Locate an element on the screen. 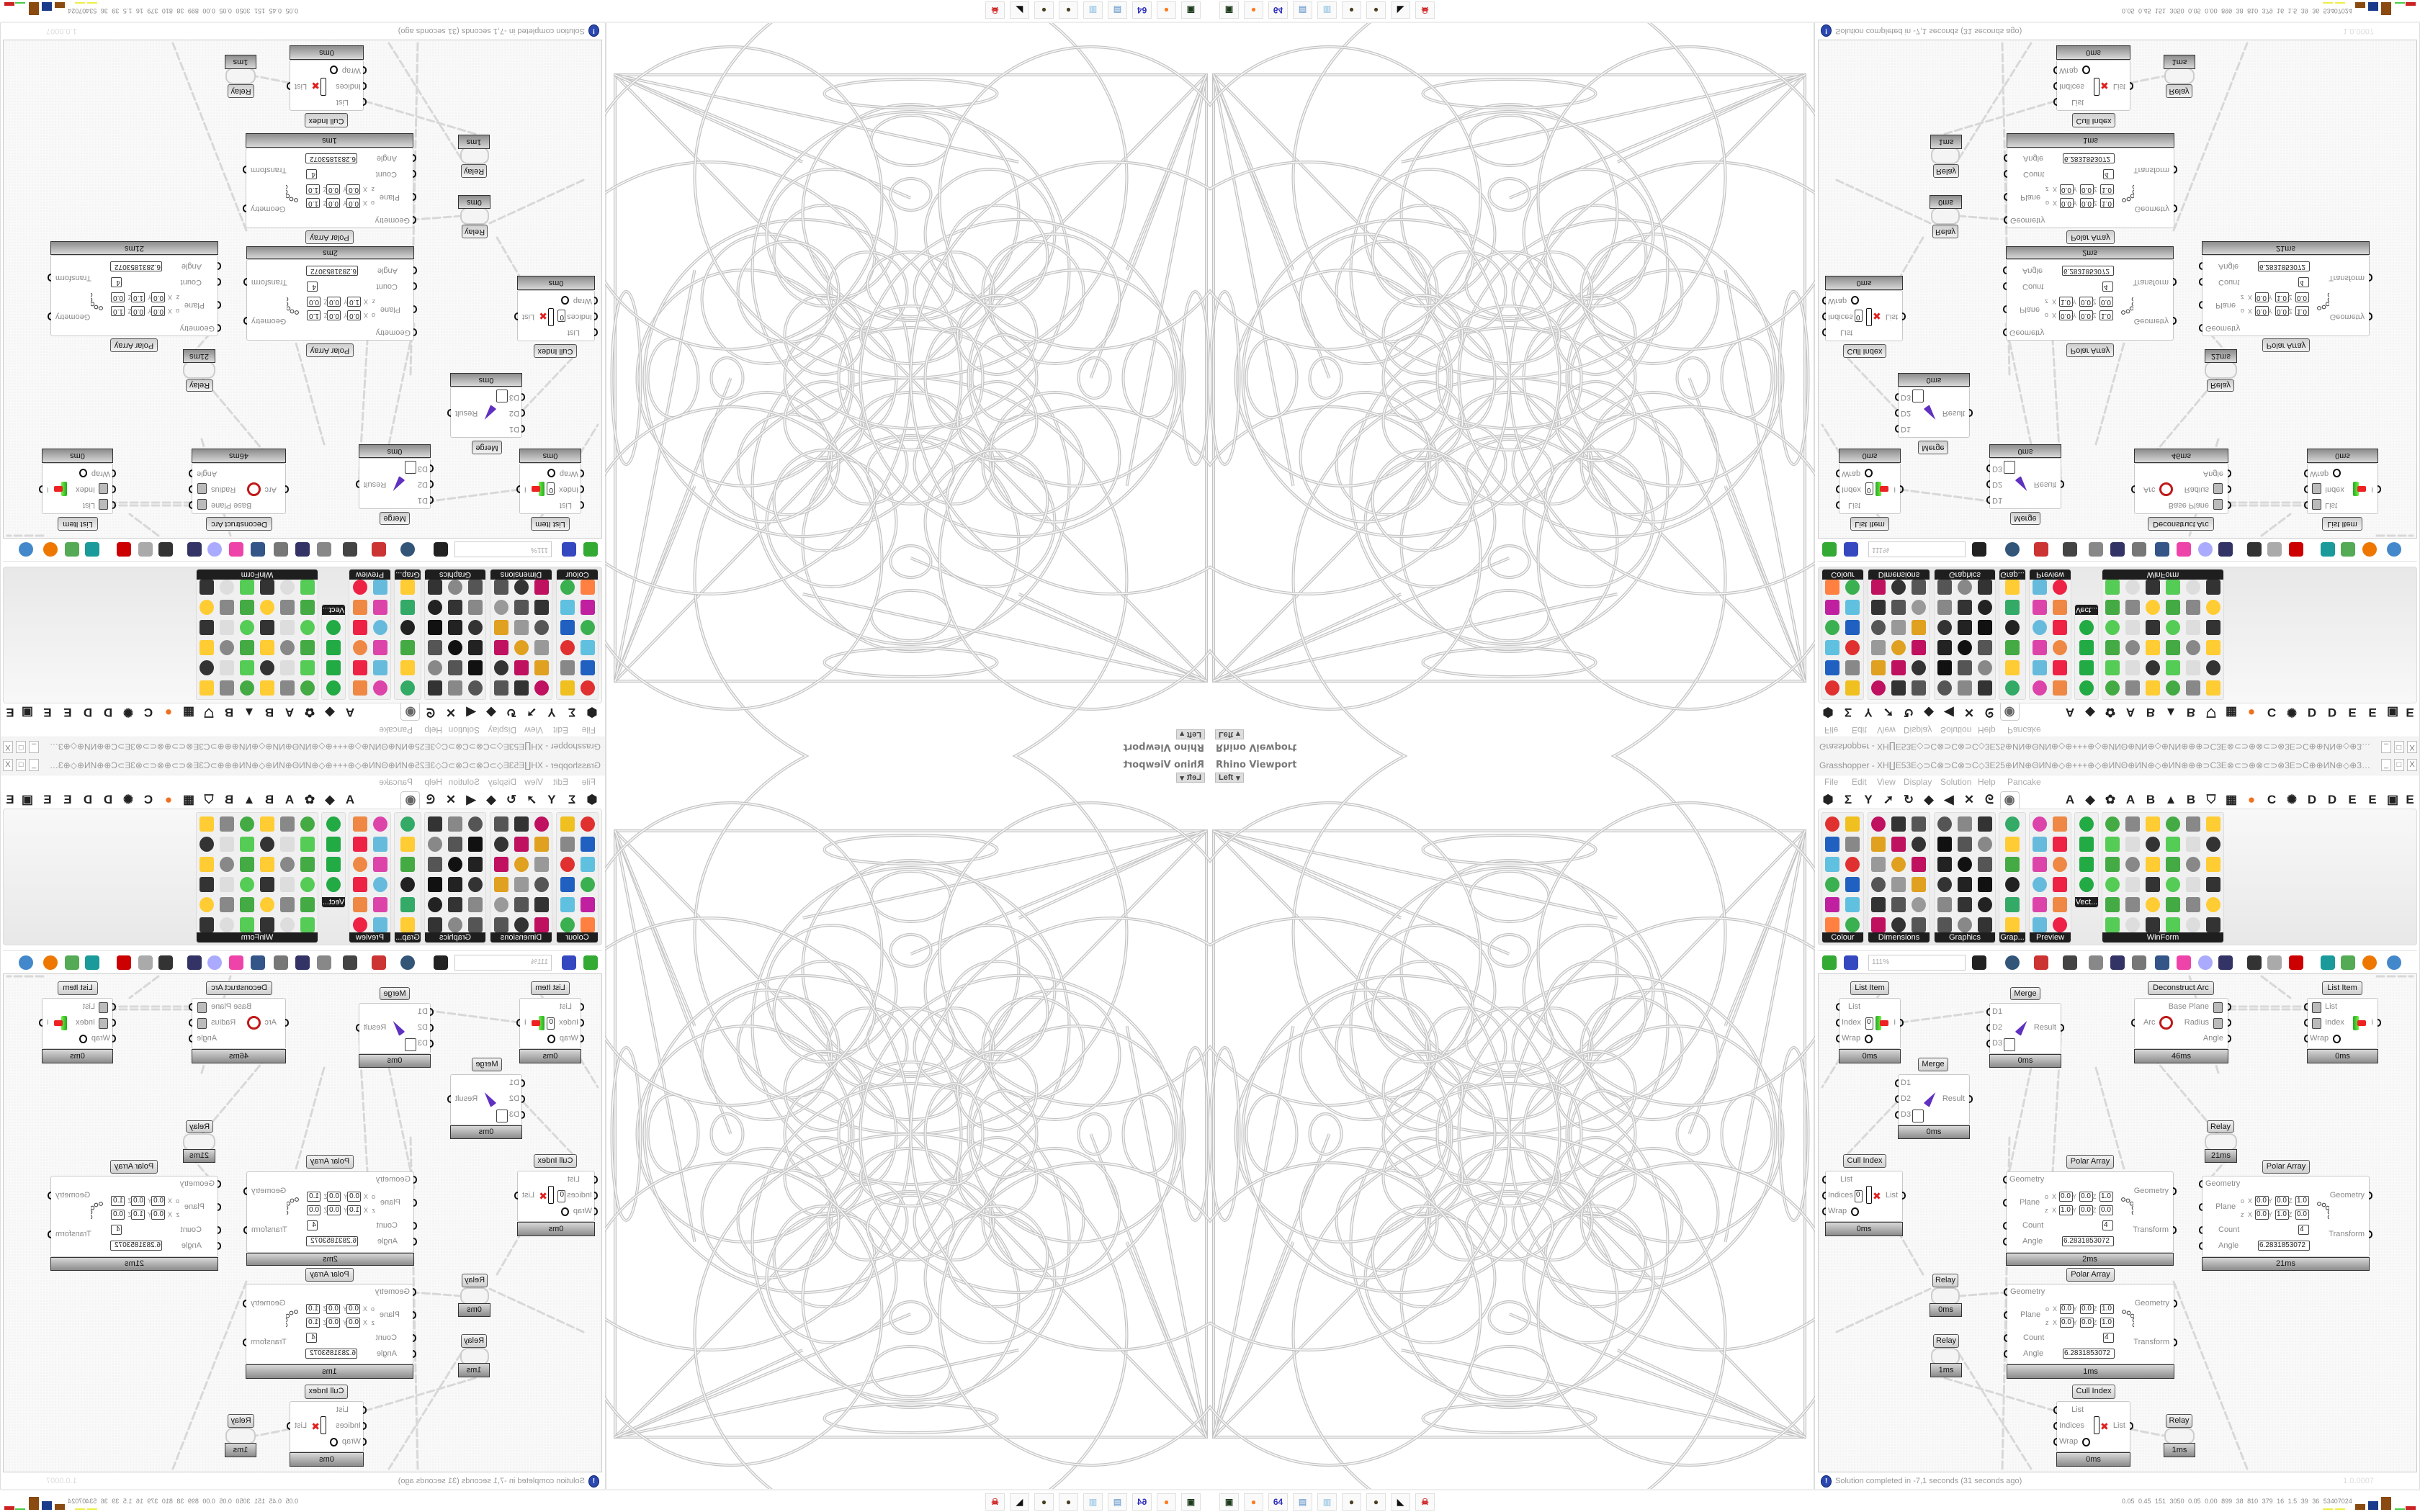 This screenshot has width=2420, height=1512. cross-icon is located at coordinates (2225, 962).